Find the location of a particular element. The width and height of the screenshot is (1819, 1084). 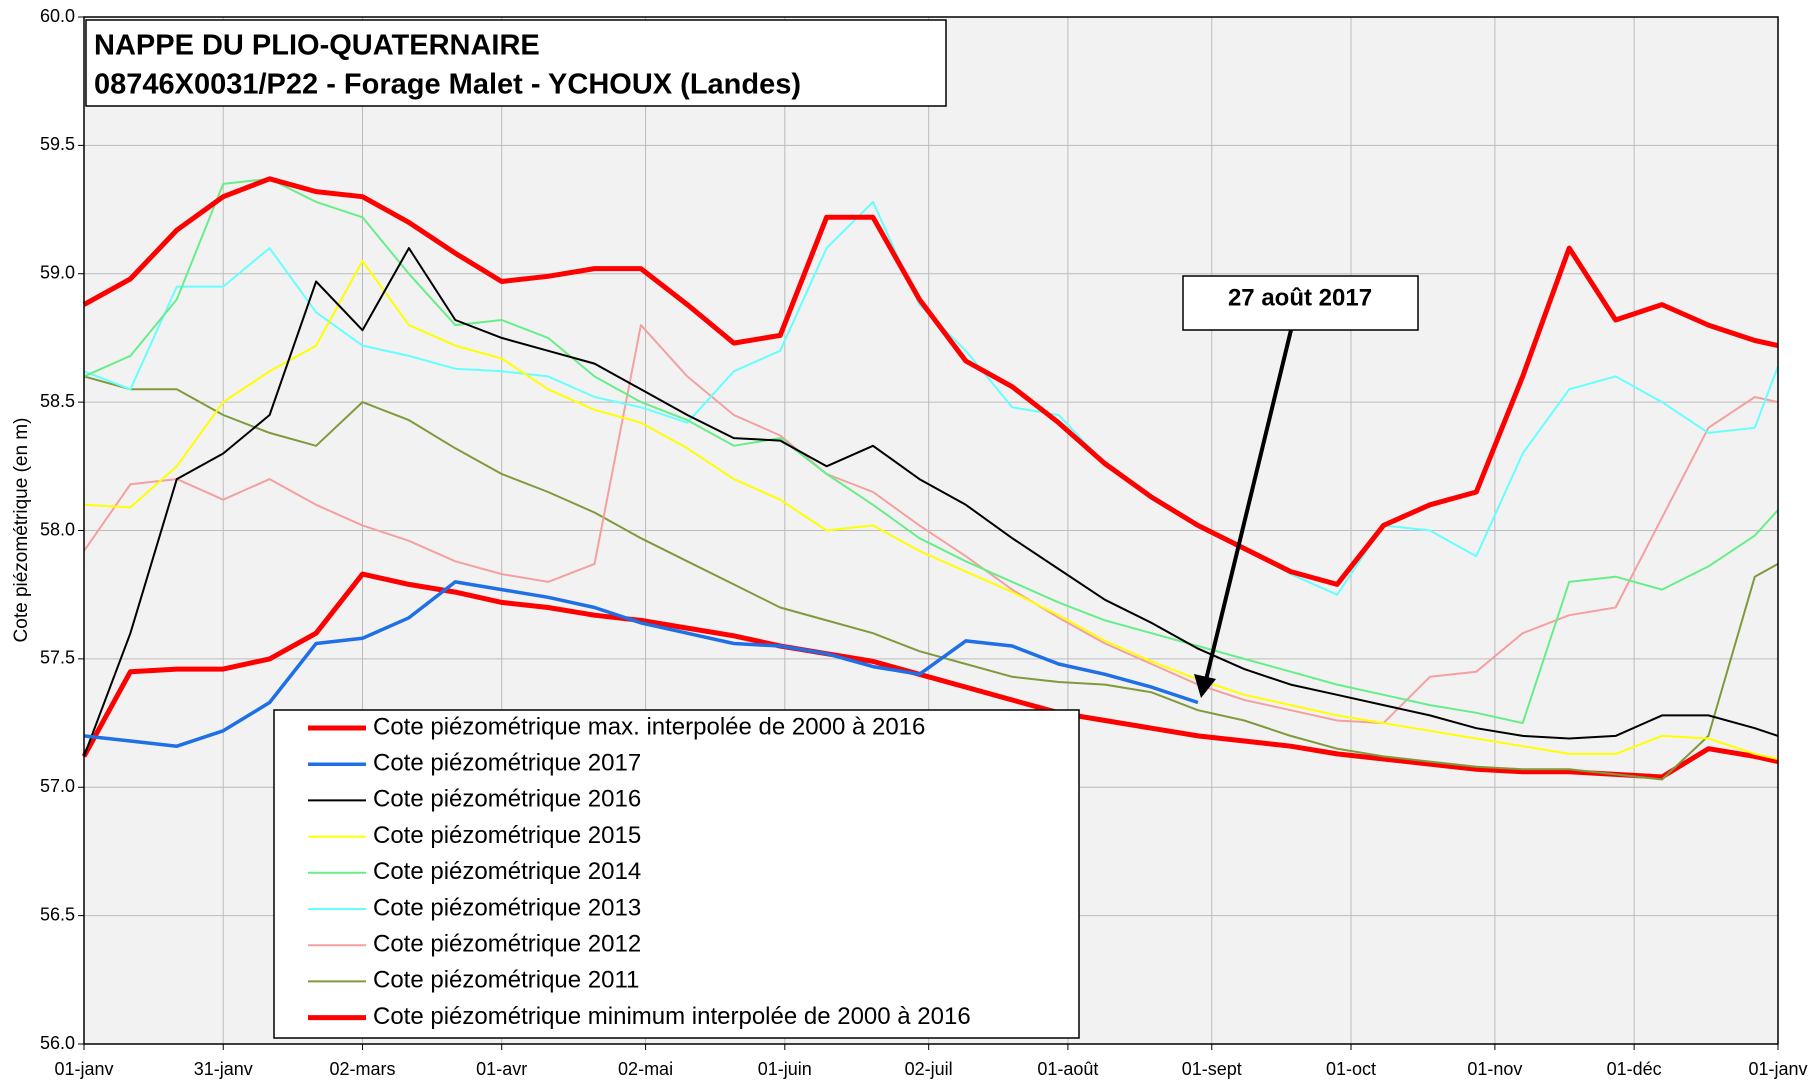

legend-label: Cote piézométrique 2011 is located at coordinates (506, 980).